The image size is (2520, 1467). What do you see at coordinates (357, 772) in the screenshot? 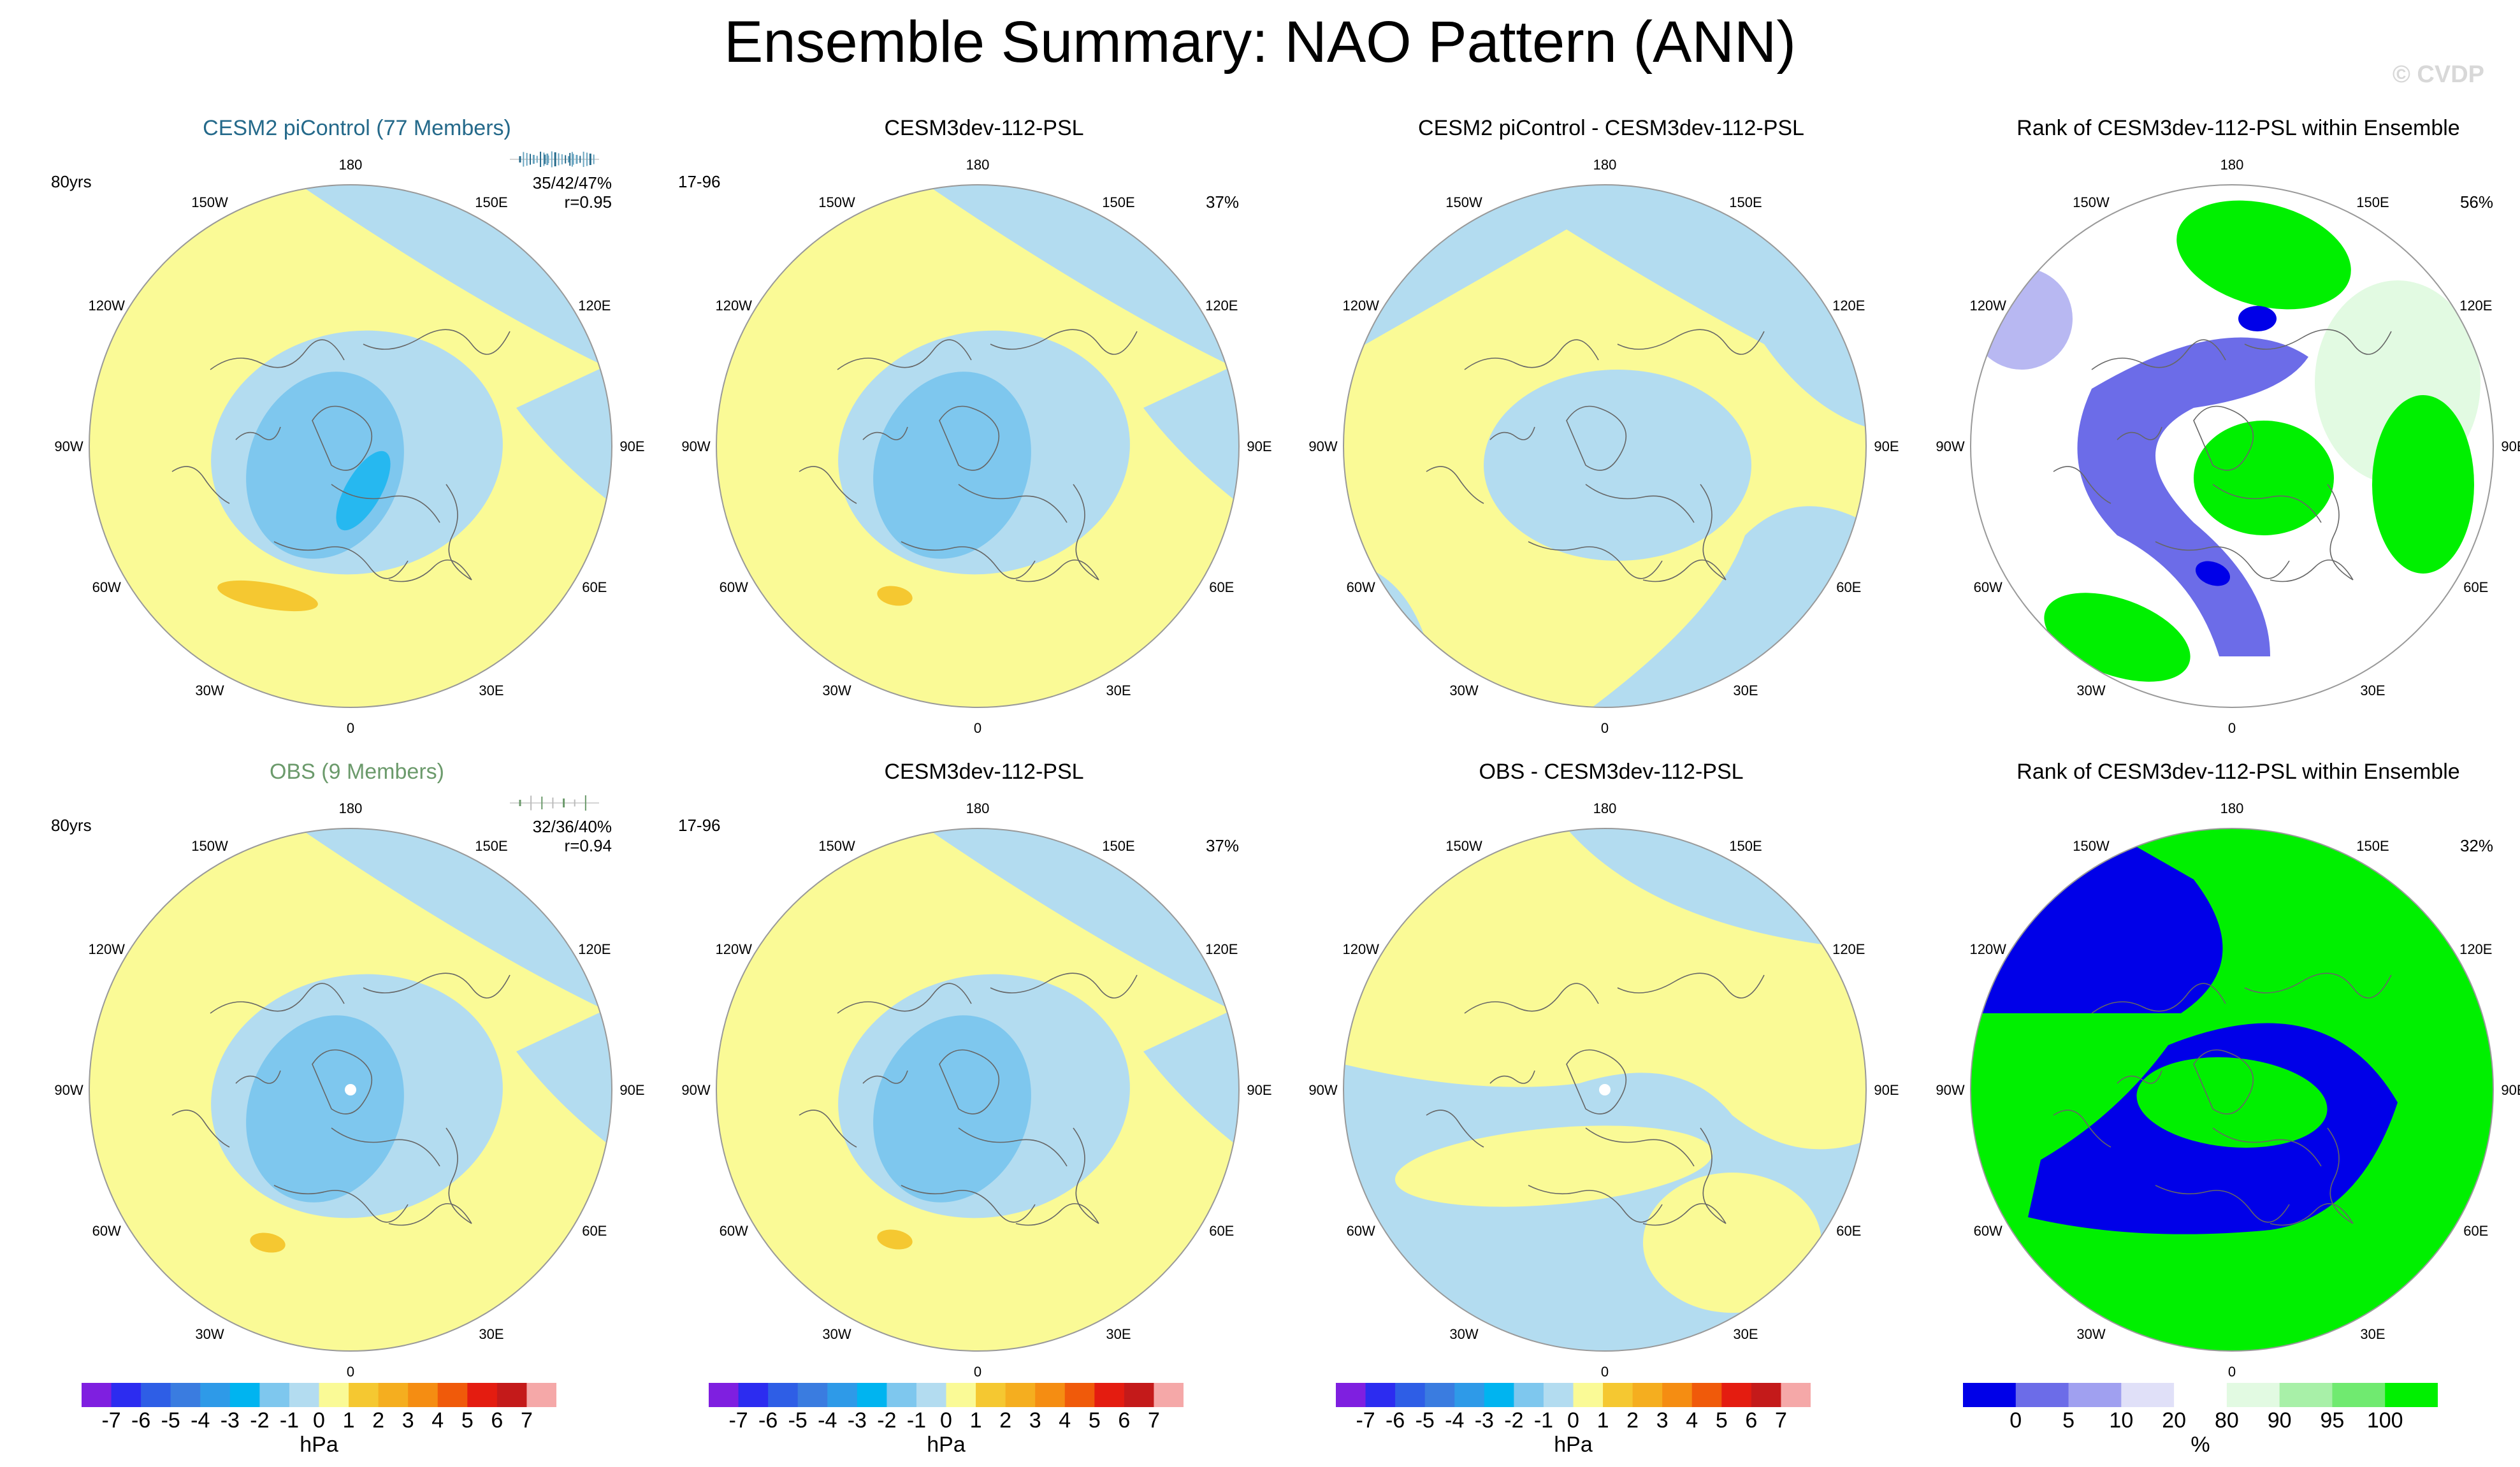
I see `panel-title: OBS (9 Members)` at bounding box center [357, 772].